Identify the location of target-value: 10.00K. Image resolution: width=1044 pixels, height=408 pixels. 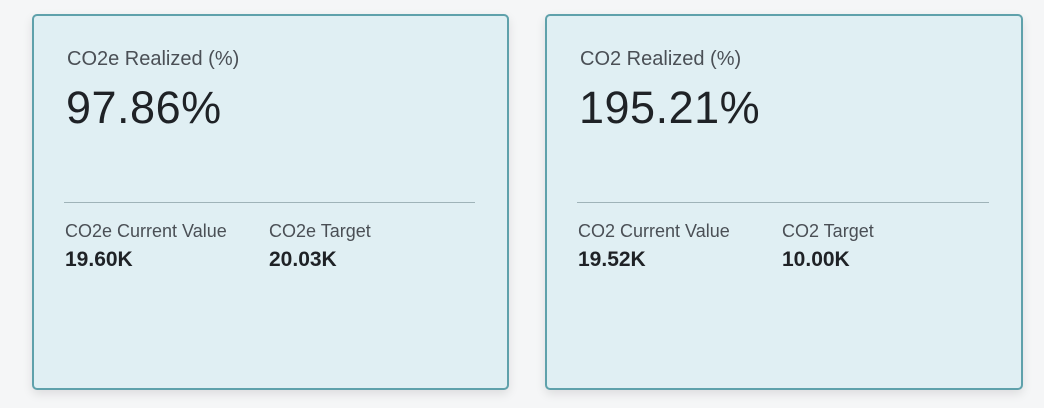
(816, 259).